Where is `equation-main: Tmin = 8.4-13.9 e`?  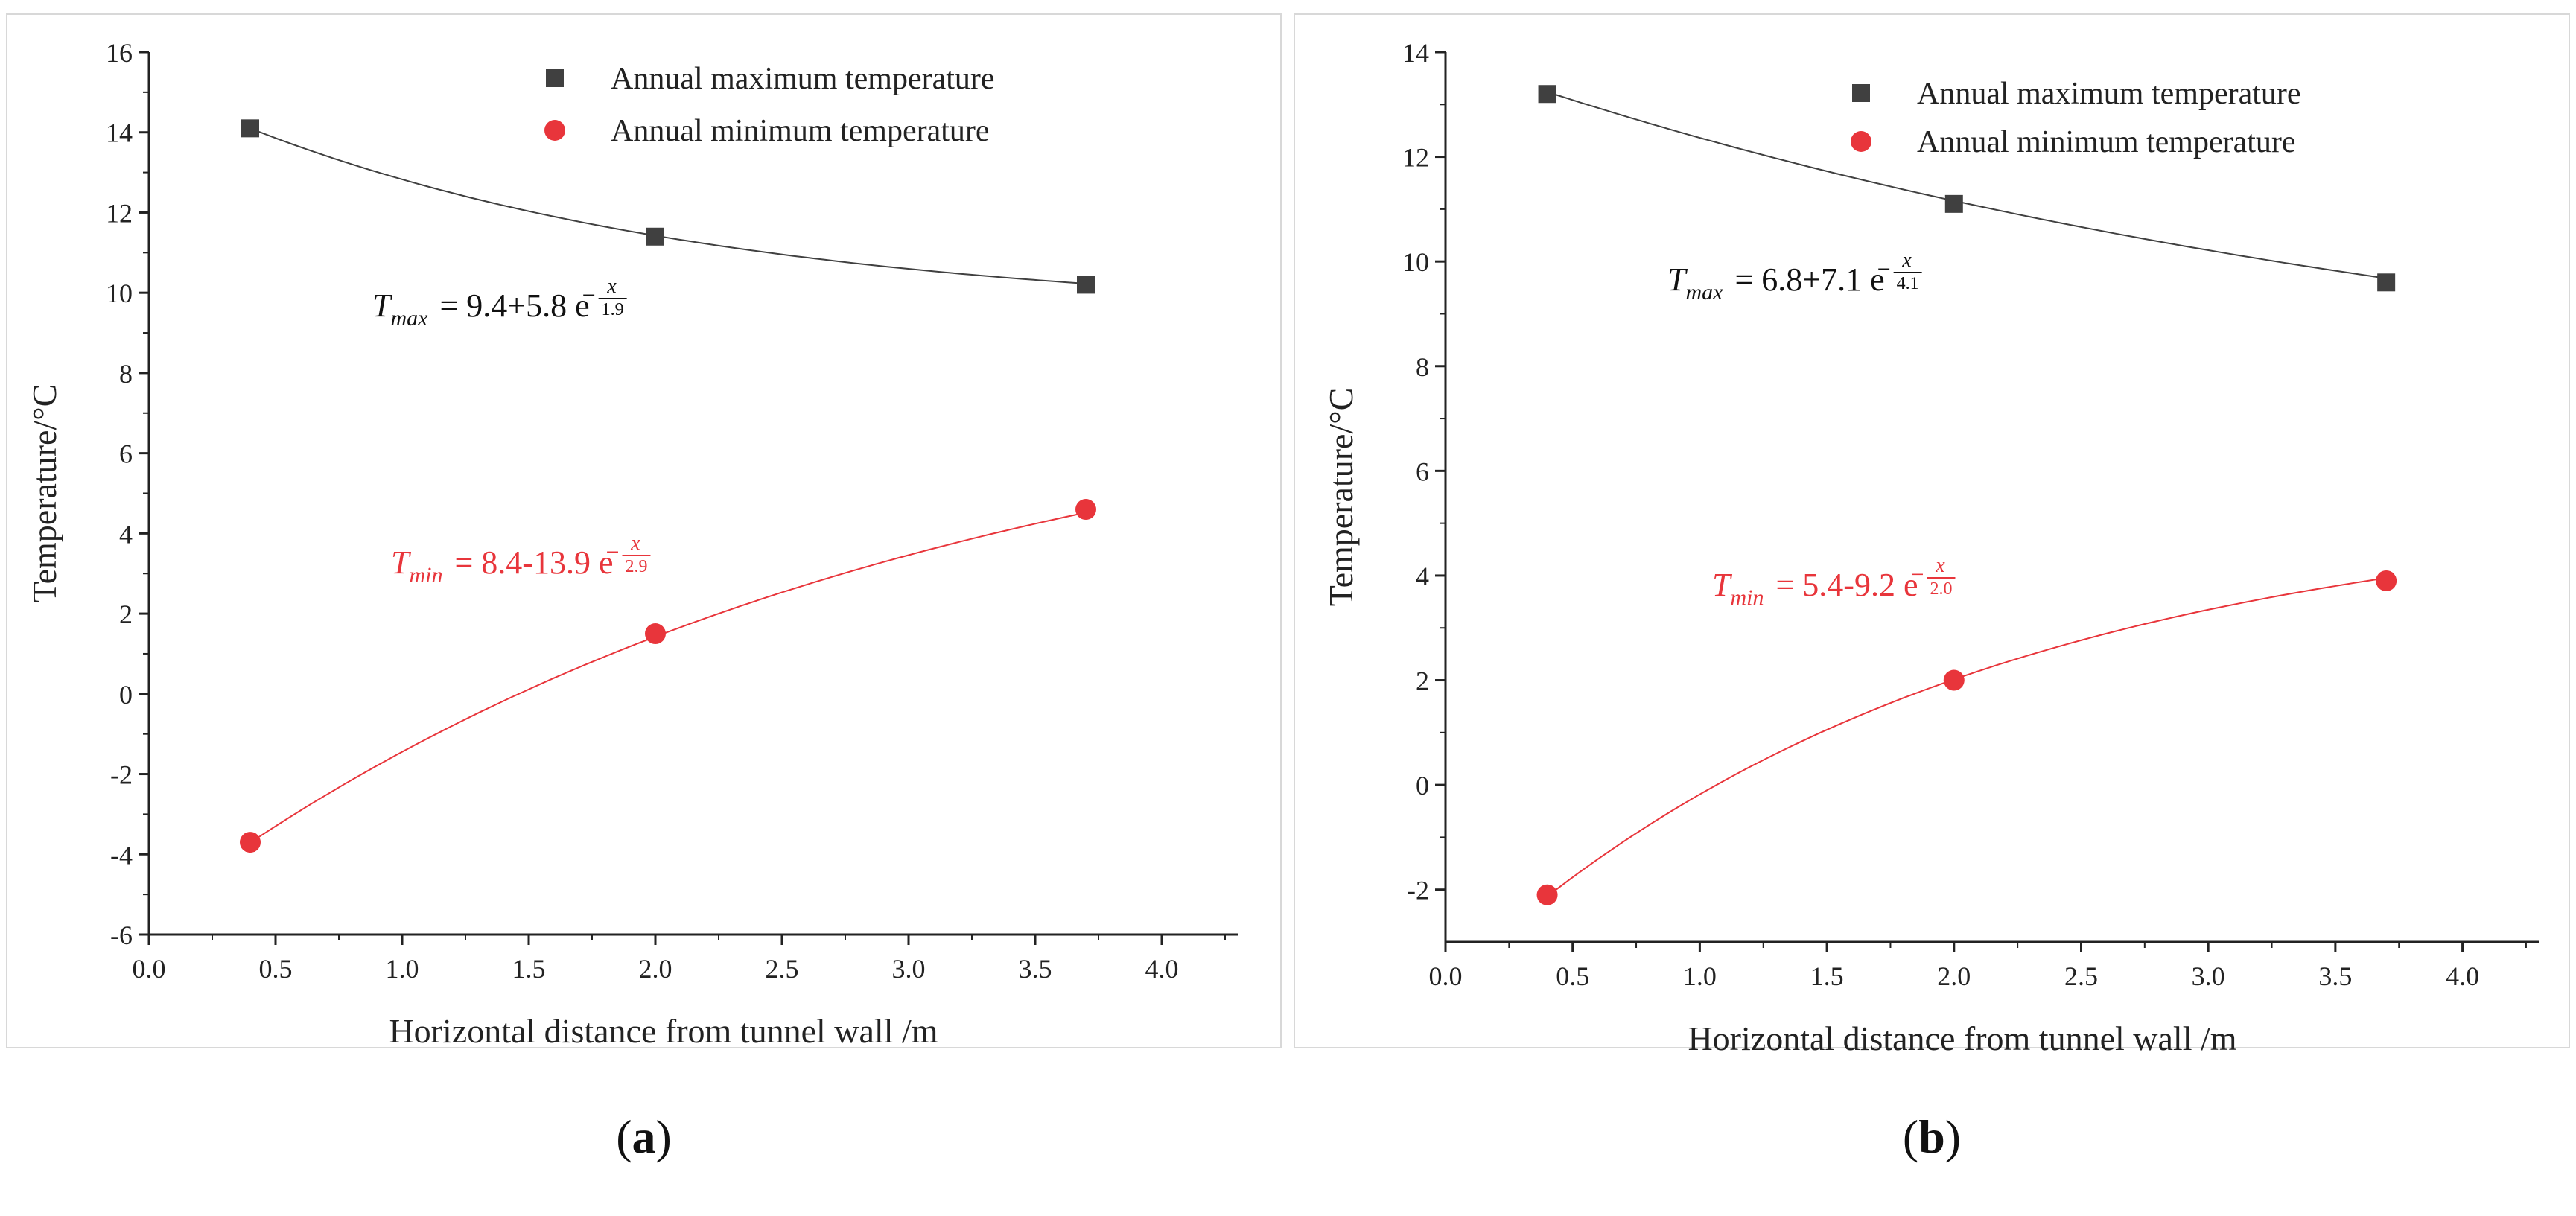 equation-main: Tmin = 8.4-13.9 e is located at coordinates (502, 566).